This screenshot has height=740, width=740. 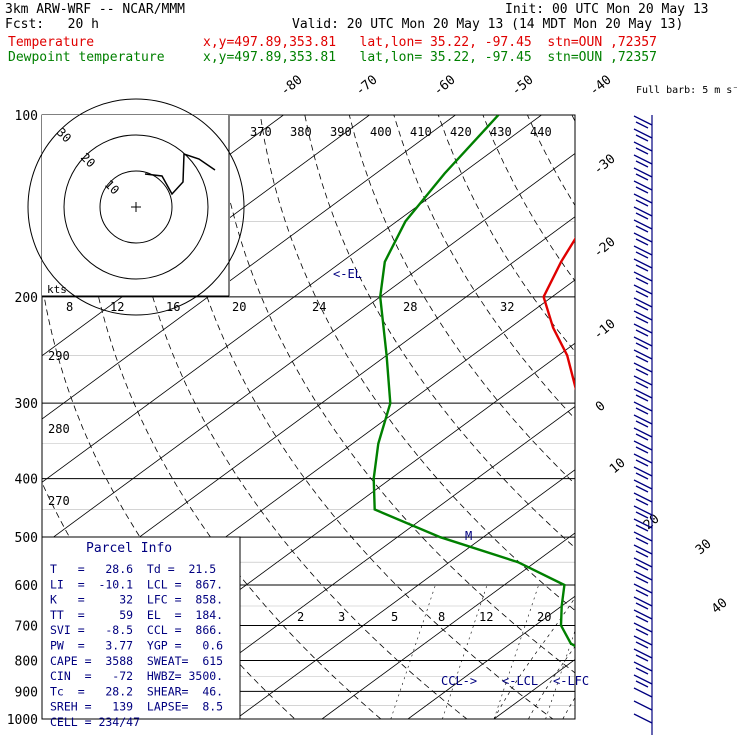 What do you see at coordinates (136, 600) in the screenshot?
I see `parcel-info-row: K = 32 LFC = 858.` at bounding box center [136, 600].